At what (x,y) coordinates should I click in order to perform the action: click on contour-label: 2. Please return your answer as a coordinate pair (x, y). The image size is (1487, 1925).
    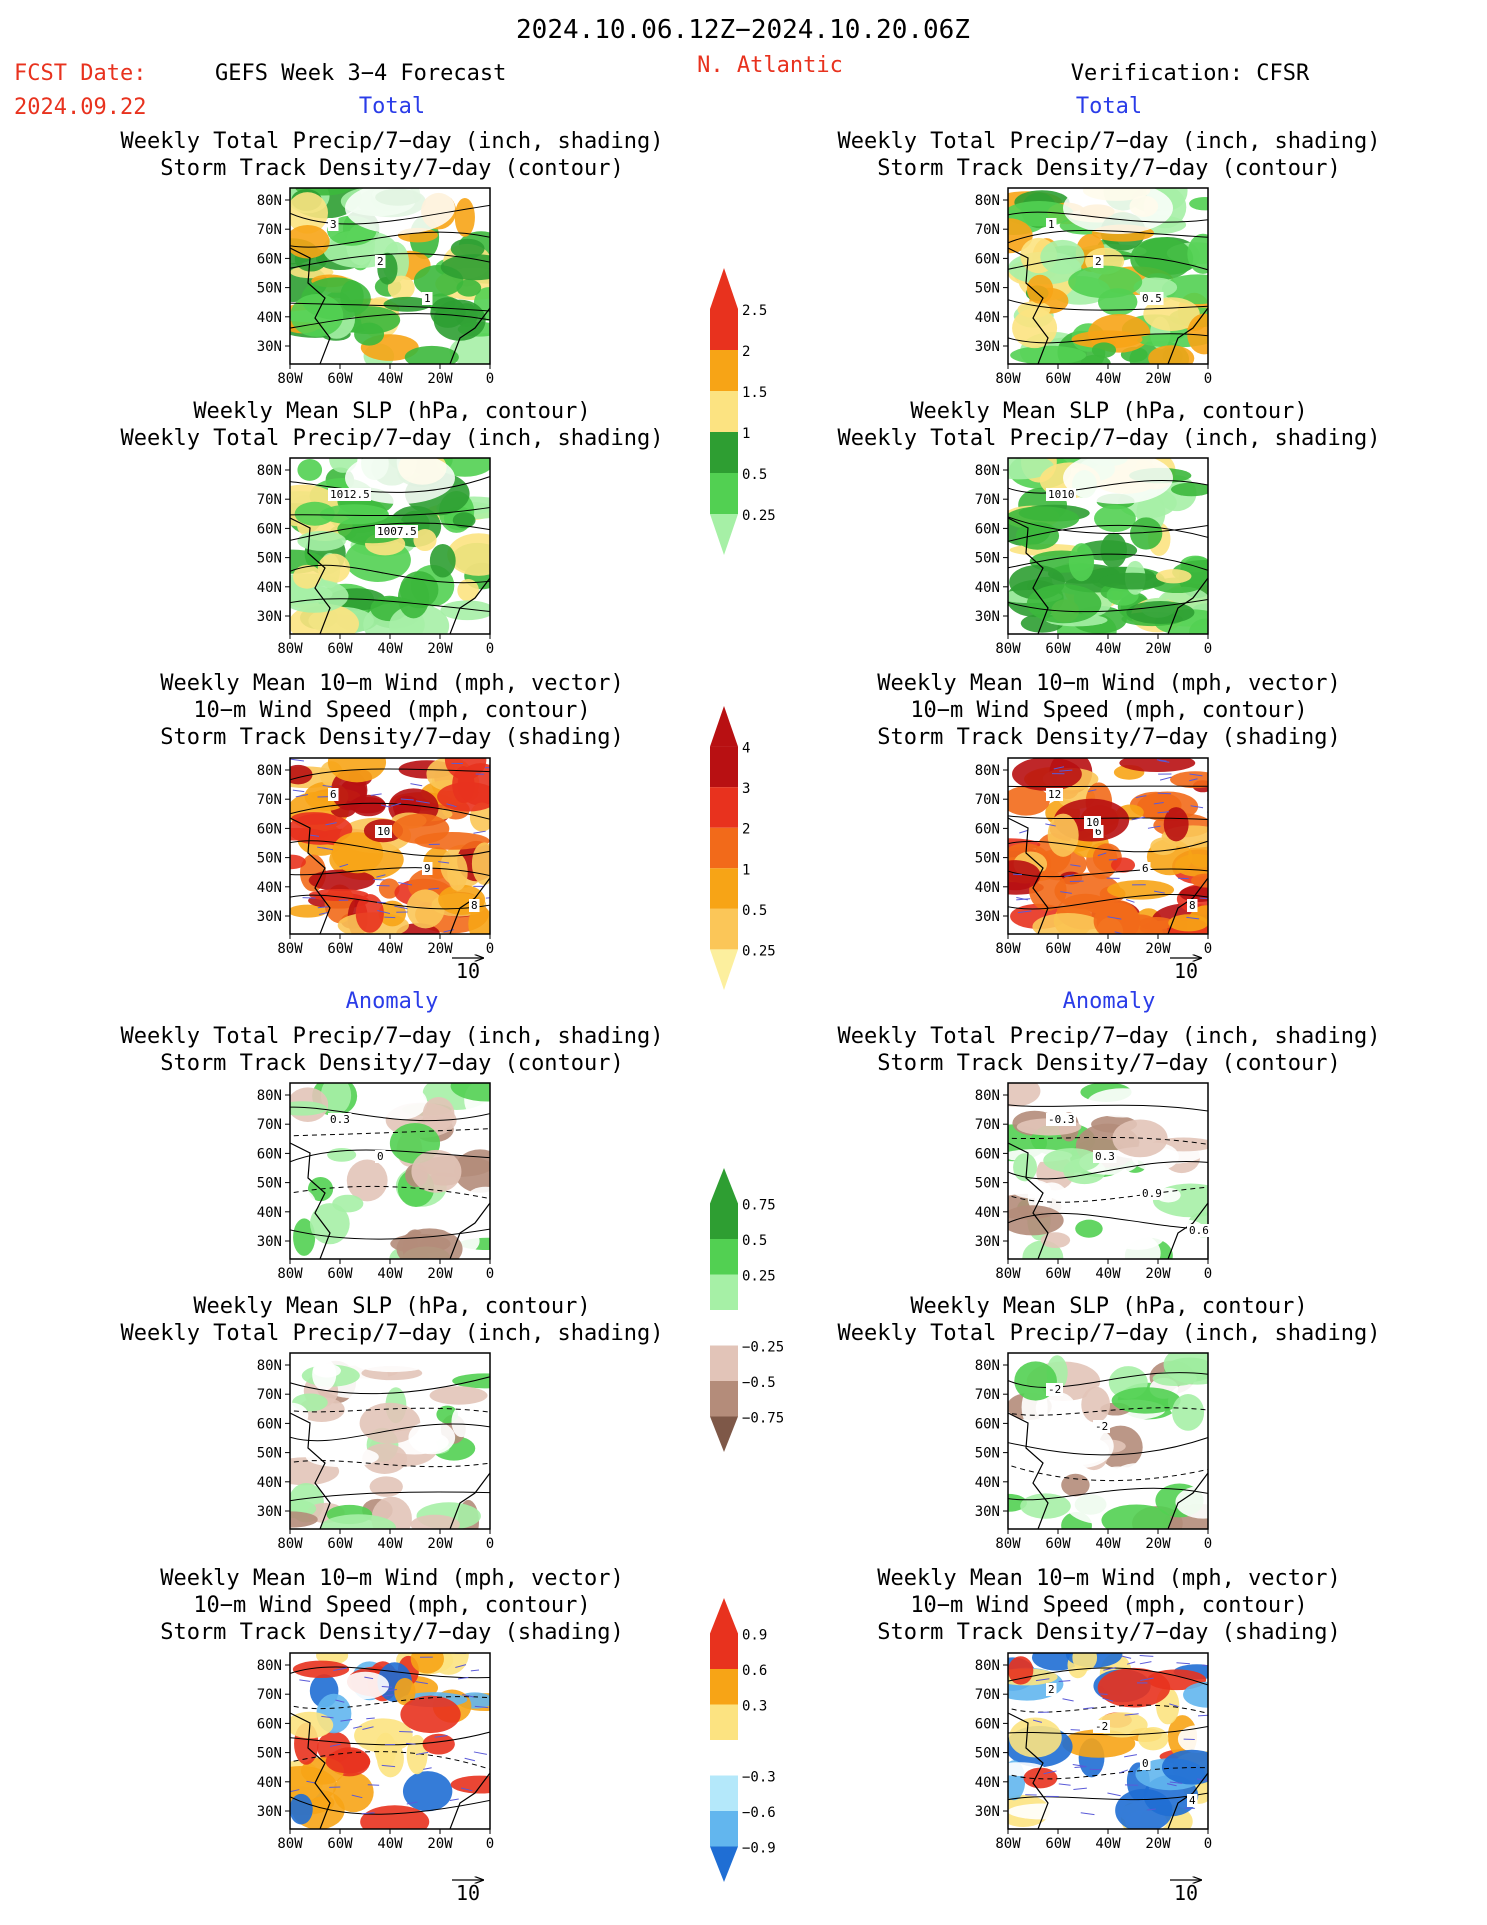
    Looking at the image, I should click on (1051, 1689).